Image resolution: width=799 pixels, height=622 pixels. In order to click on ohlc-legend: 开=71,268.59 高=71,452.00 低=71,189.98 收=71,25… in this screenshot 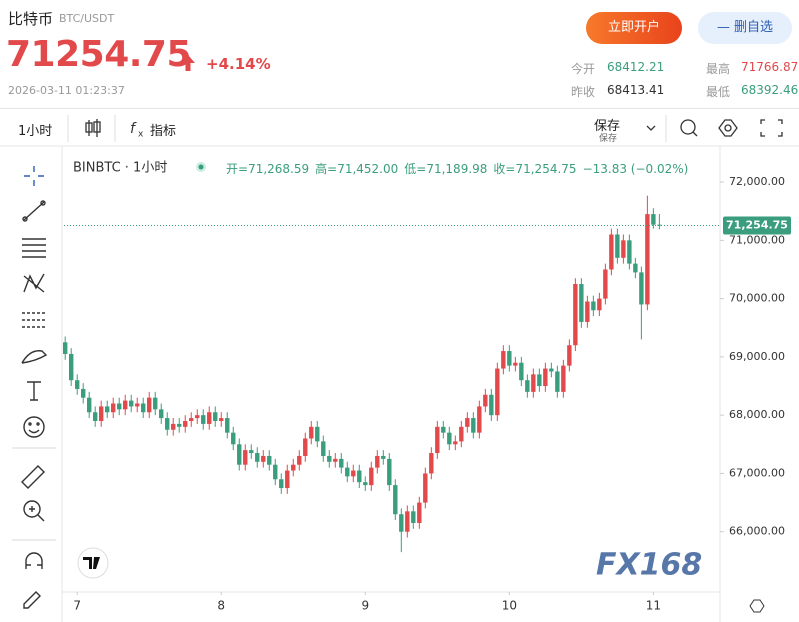, I will do `click(460, 168)`.